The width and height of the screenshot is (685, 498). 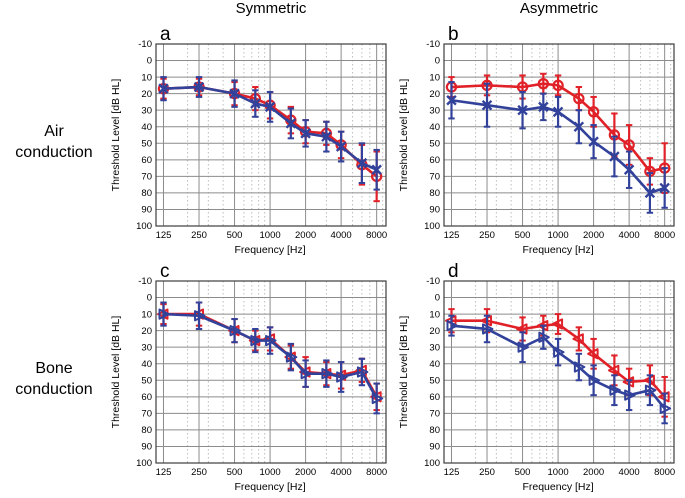 I want to click on series-red-triangle-left, so click(x=269, y=356).